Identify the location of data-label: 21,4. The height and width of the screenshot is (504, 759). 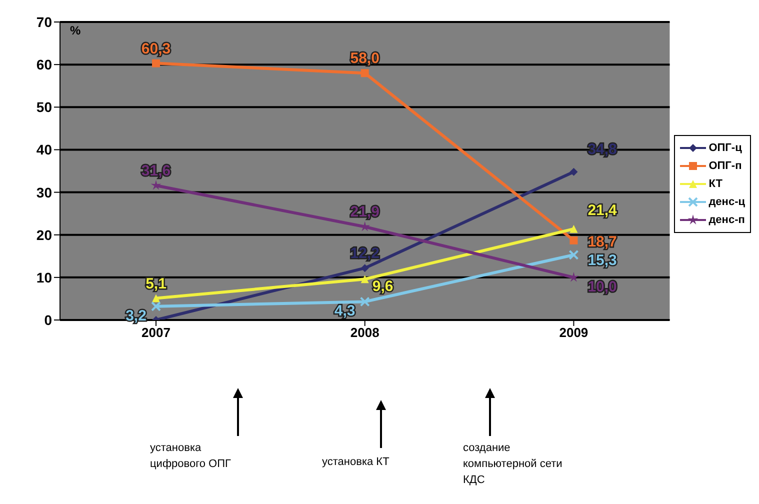
(603, 210).